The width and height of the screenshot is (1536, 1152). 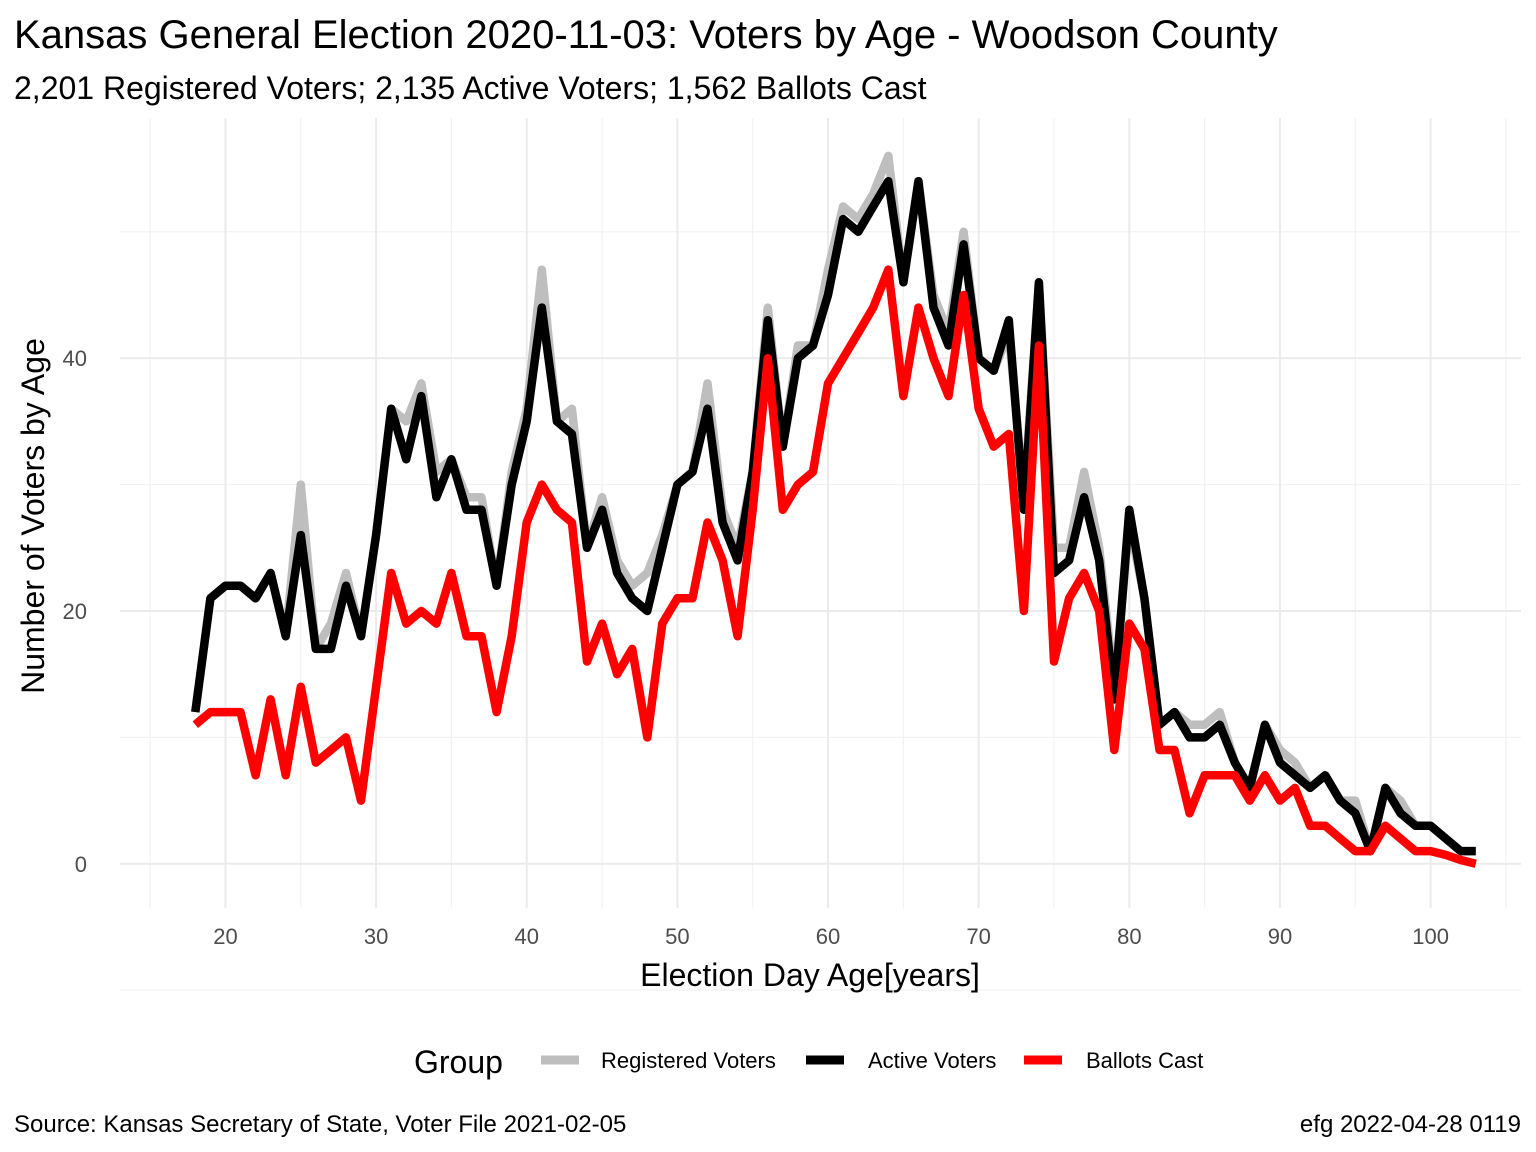 I want to click on x-tick-label: 80, so click(x=1129, y=936).